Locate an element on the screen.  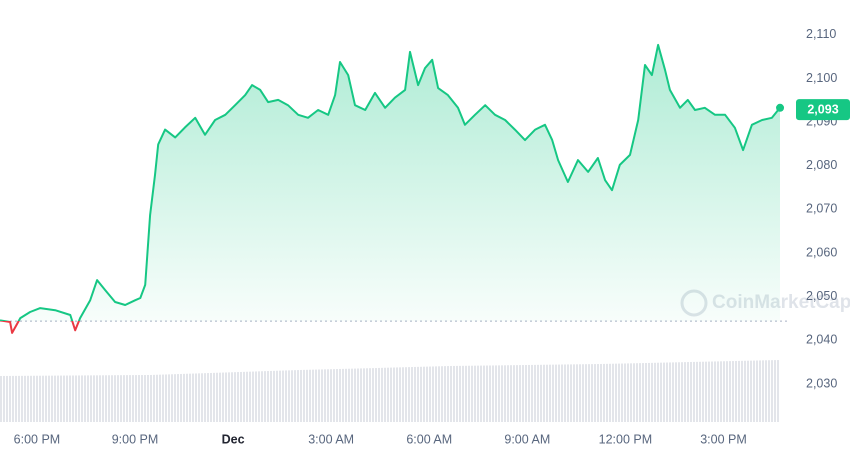
y-tick-label: 2,070 is located at coordinates (821, 209).